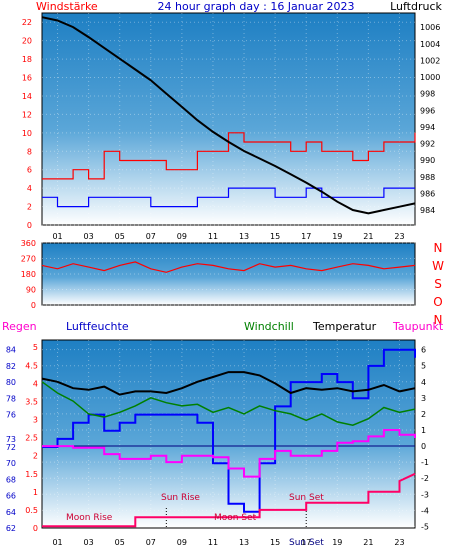  Describe the element at coordinates (35, 347) in the screenshot. I see `rain-axis-tick-10: 5` at that location.